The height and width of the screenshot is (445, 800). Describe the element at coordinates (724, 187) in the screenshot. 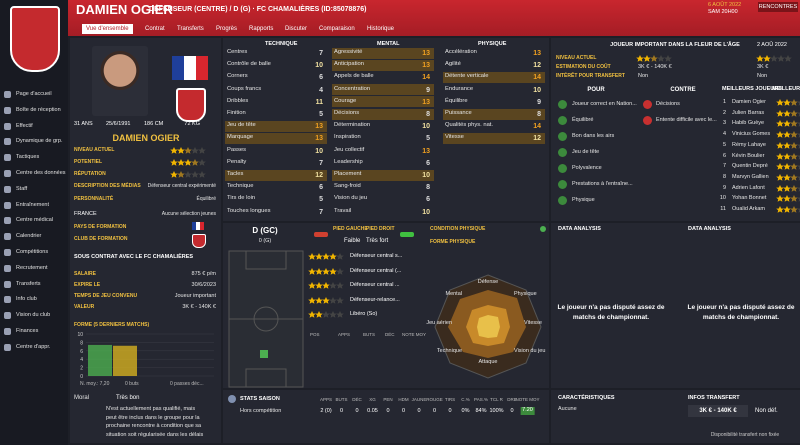

I see `best-rank: 9` at that location.